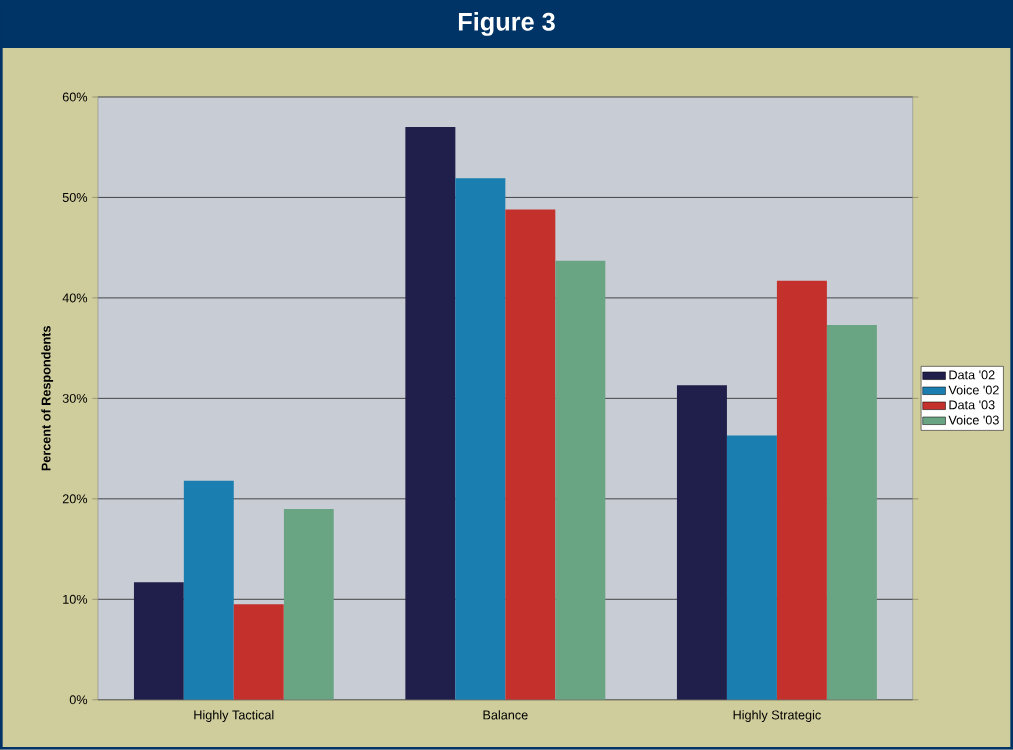  Describe the element at coordinates (78, 700) in the screenshot. I see `y-tick-label: 0%` at that location.